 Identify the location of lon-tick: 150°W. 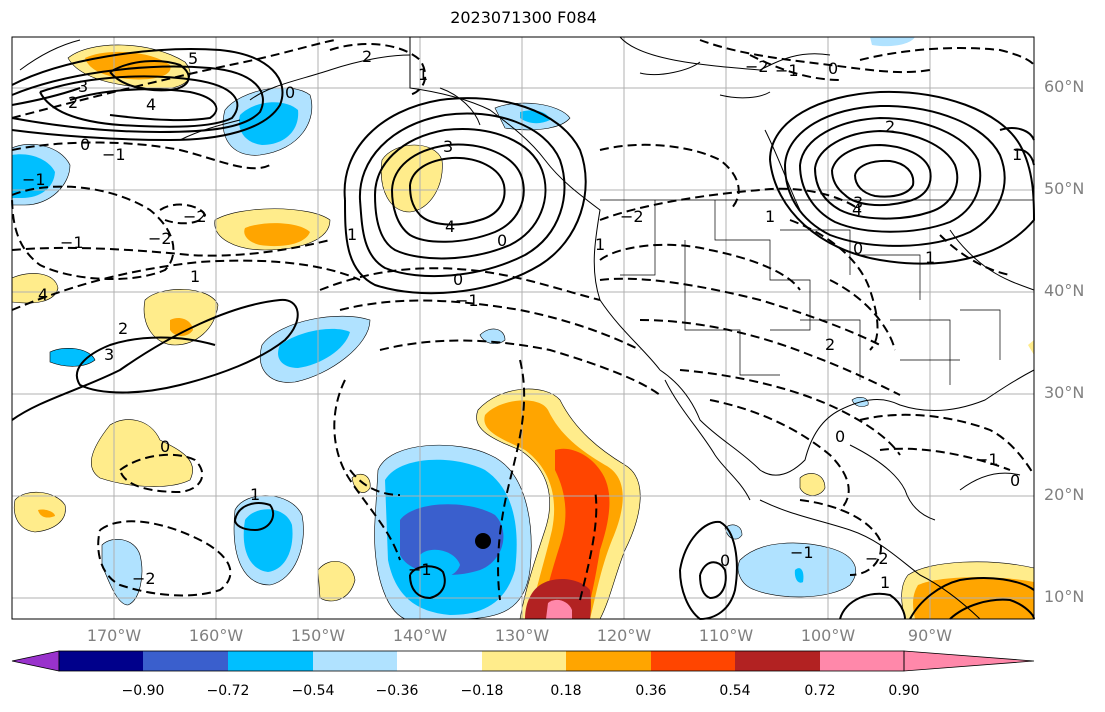
(318, 635).